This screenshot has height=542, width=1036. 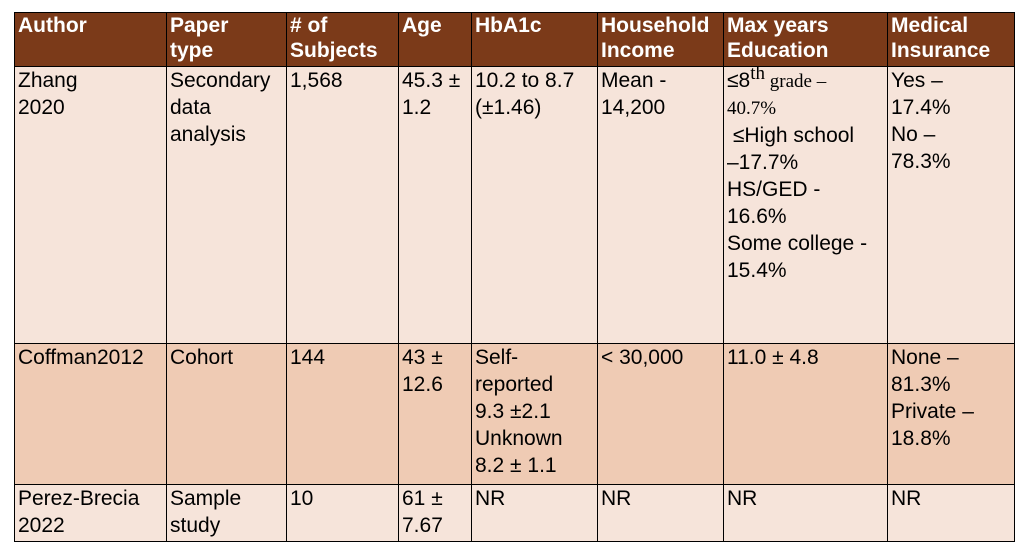 I want to click on header-author: Author, so click(x=90, y=39).